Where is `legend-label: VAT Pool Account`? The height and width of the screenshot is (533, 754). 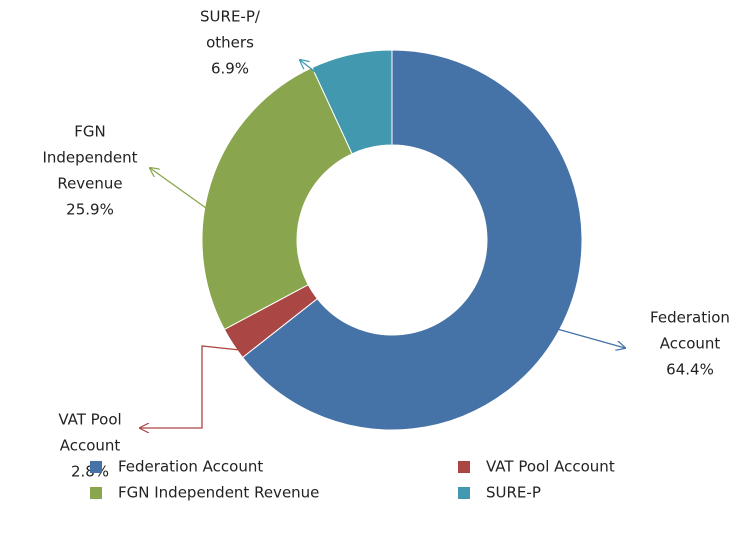 legend-label: VAT Pool Account is located at coordinates (550, 467).